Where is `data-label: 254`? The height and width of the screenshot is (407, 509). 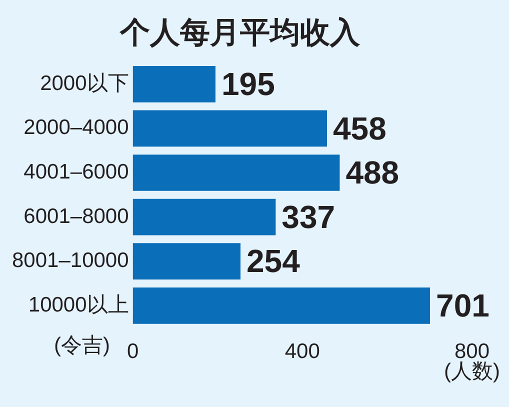
data-label: 254 is located at coordinates (273, 261).